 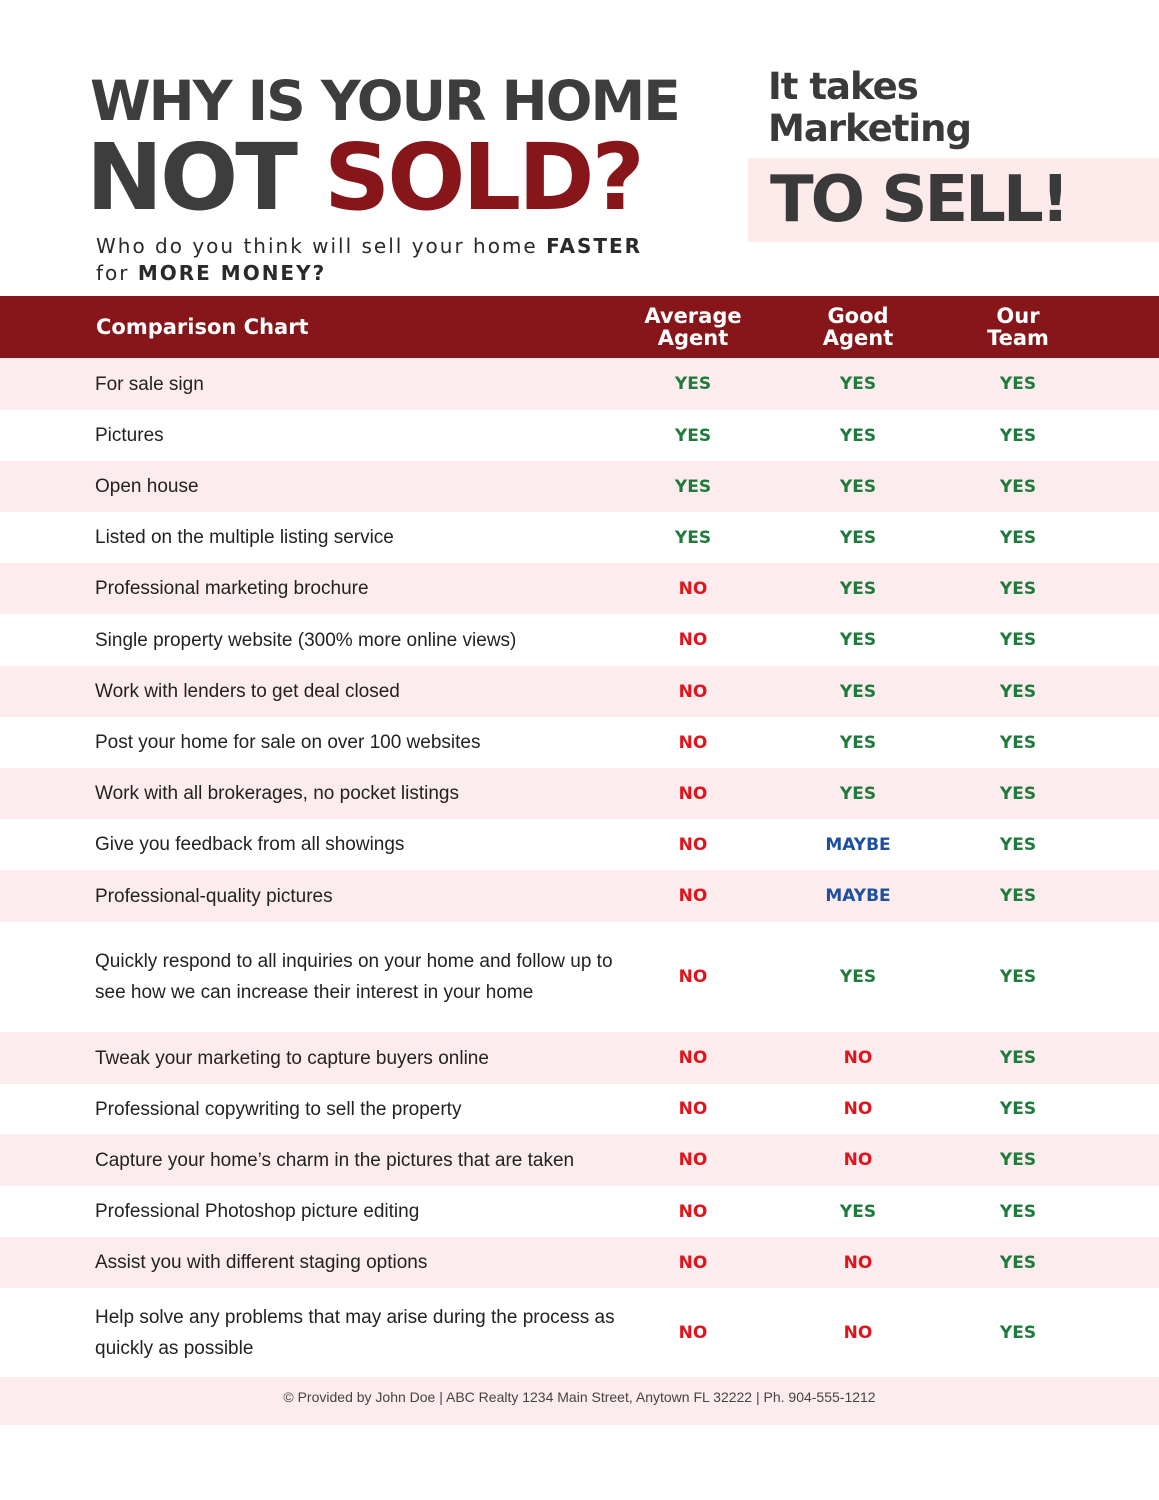 What do you see at coordinates (579, 896) in the screenshot?
I see `table-row: Professional-quality pictures NO MAYBE YES` at bounding box center [579, 896].